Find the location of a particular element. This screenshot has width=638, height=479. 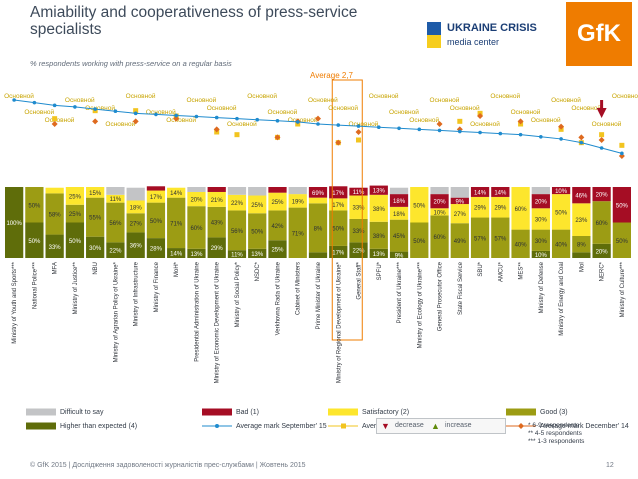

category-label: SBU* is located at coordinates (481, 268).